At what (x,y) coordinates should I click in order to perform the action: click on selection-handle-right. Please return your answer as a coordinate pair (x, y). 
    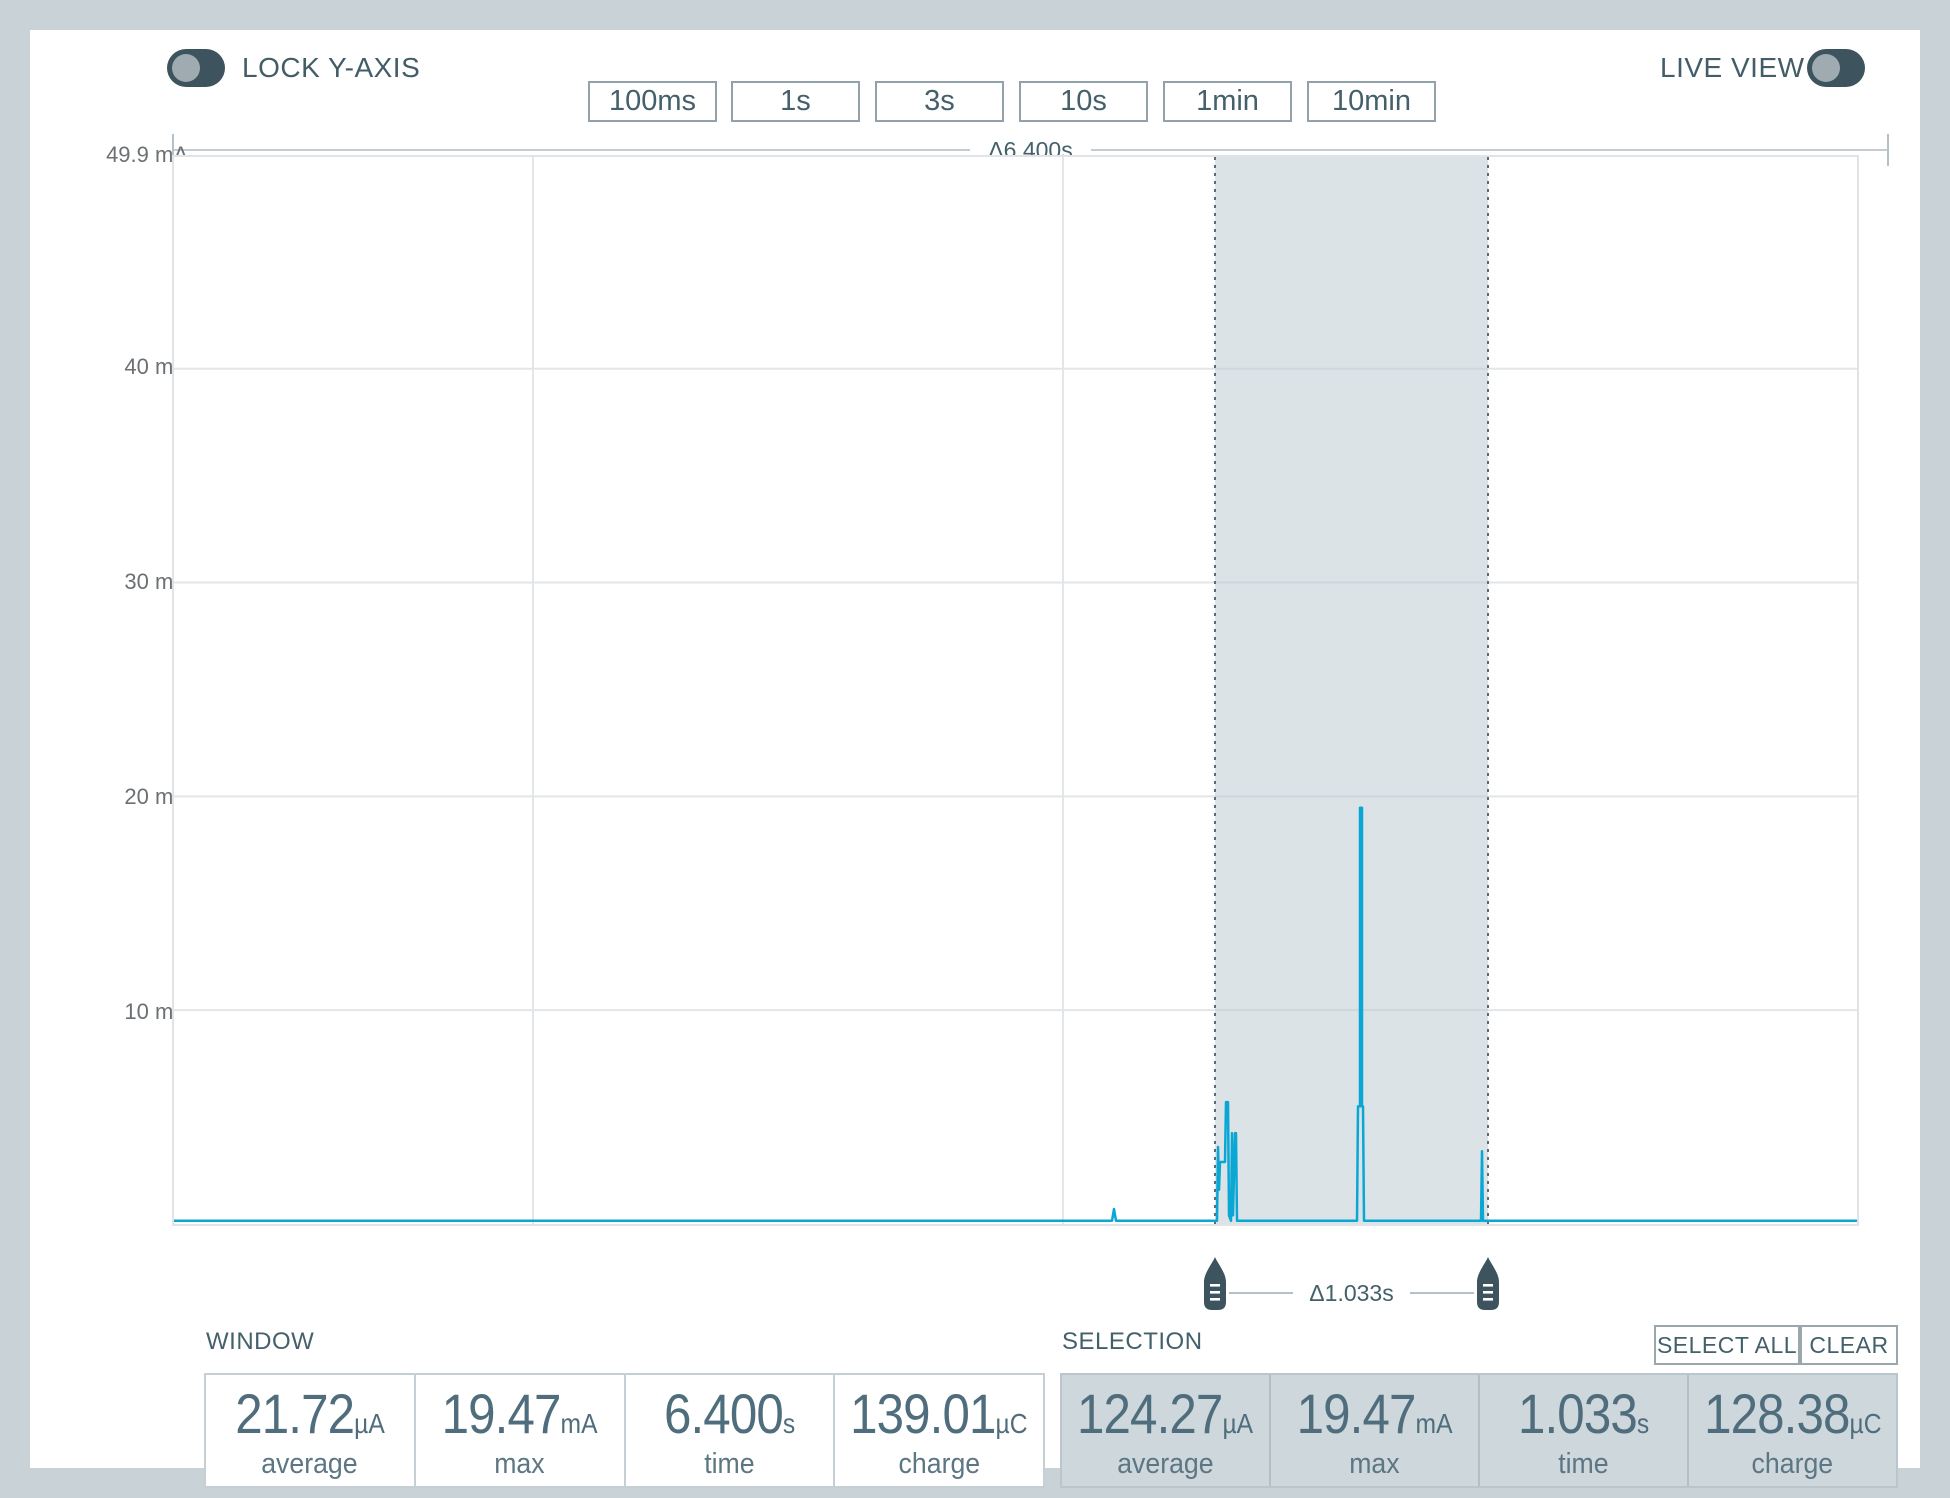
    Looking at the image, I should click on (1488, 1284).